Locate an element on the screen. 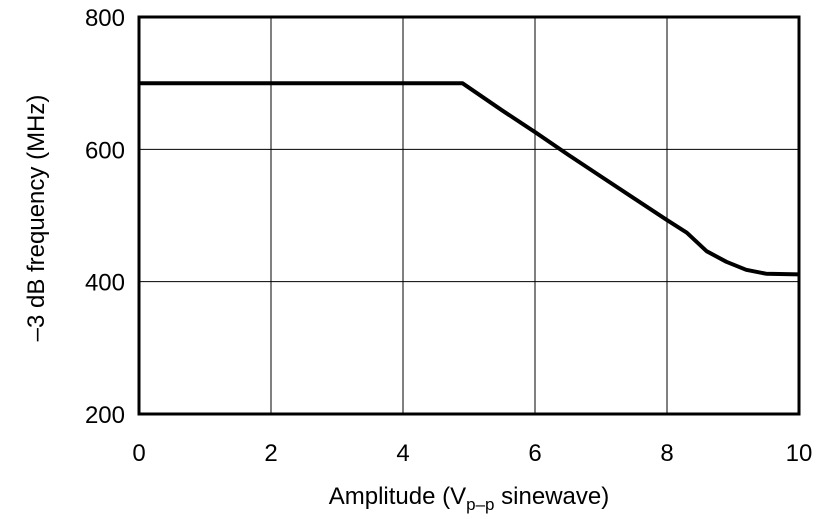 The image size is (826, 519). y-tick-label: 200 is located at coordinates (105, 415).